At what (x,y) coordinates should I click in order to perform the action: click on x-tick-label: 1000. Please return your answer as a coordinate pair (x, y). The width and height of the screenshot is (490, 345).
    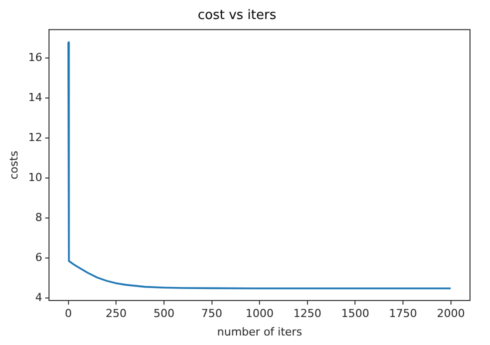
    Looking at the image, I should click on (260, 313).